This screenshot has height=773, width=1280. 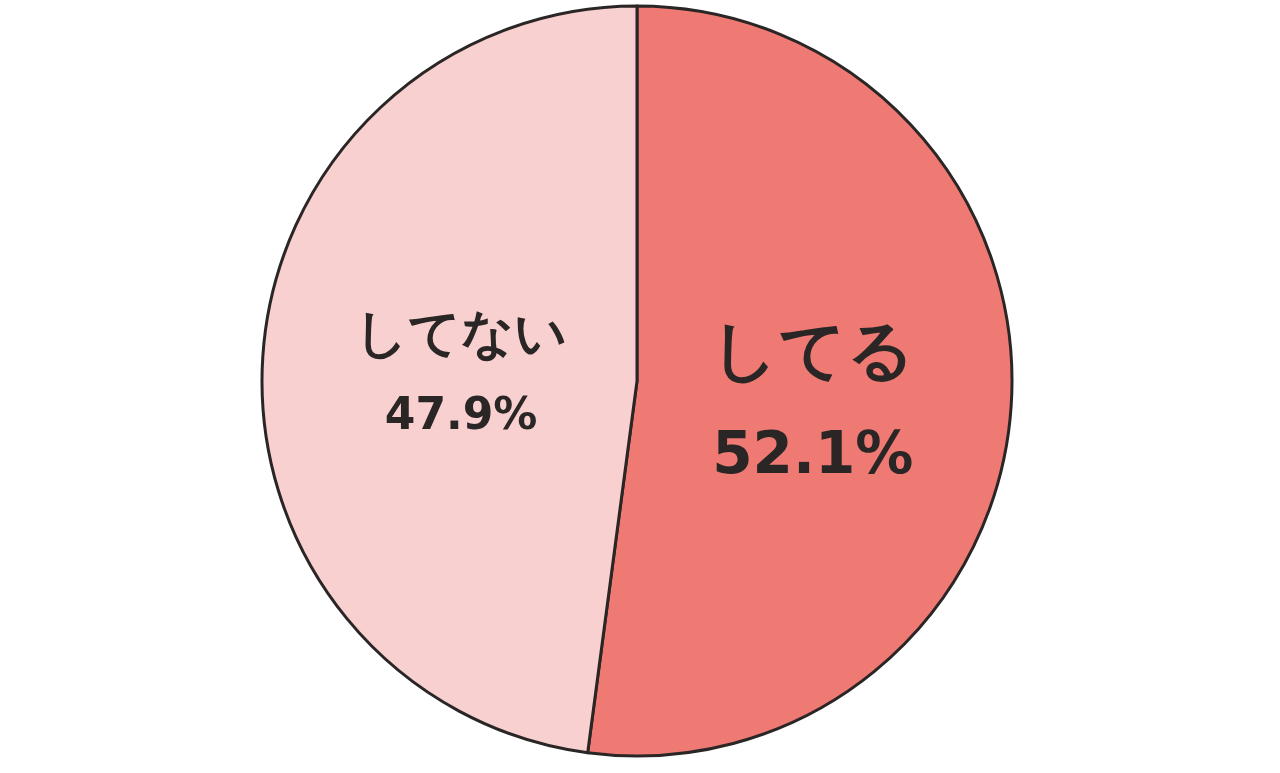 What do you see at coordinates (461, 333) in the screenshot?
I see `slice-label: してない` at bounding box center [461, 333].